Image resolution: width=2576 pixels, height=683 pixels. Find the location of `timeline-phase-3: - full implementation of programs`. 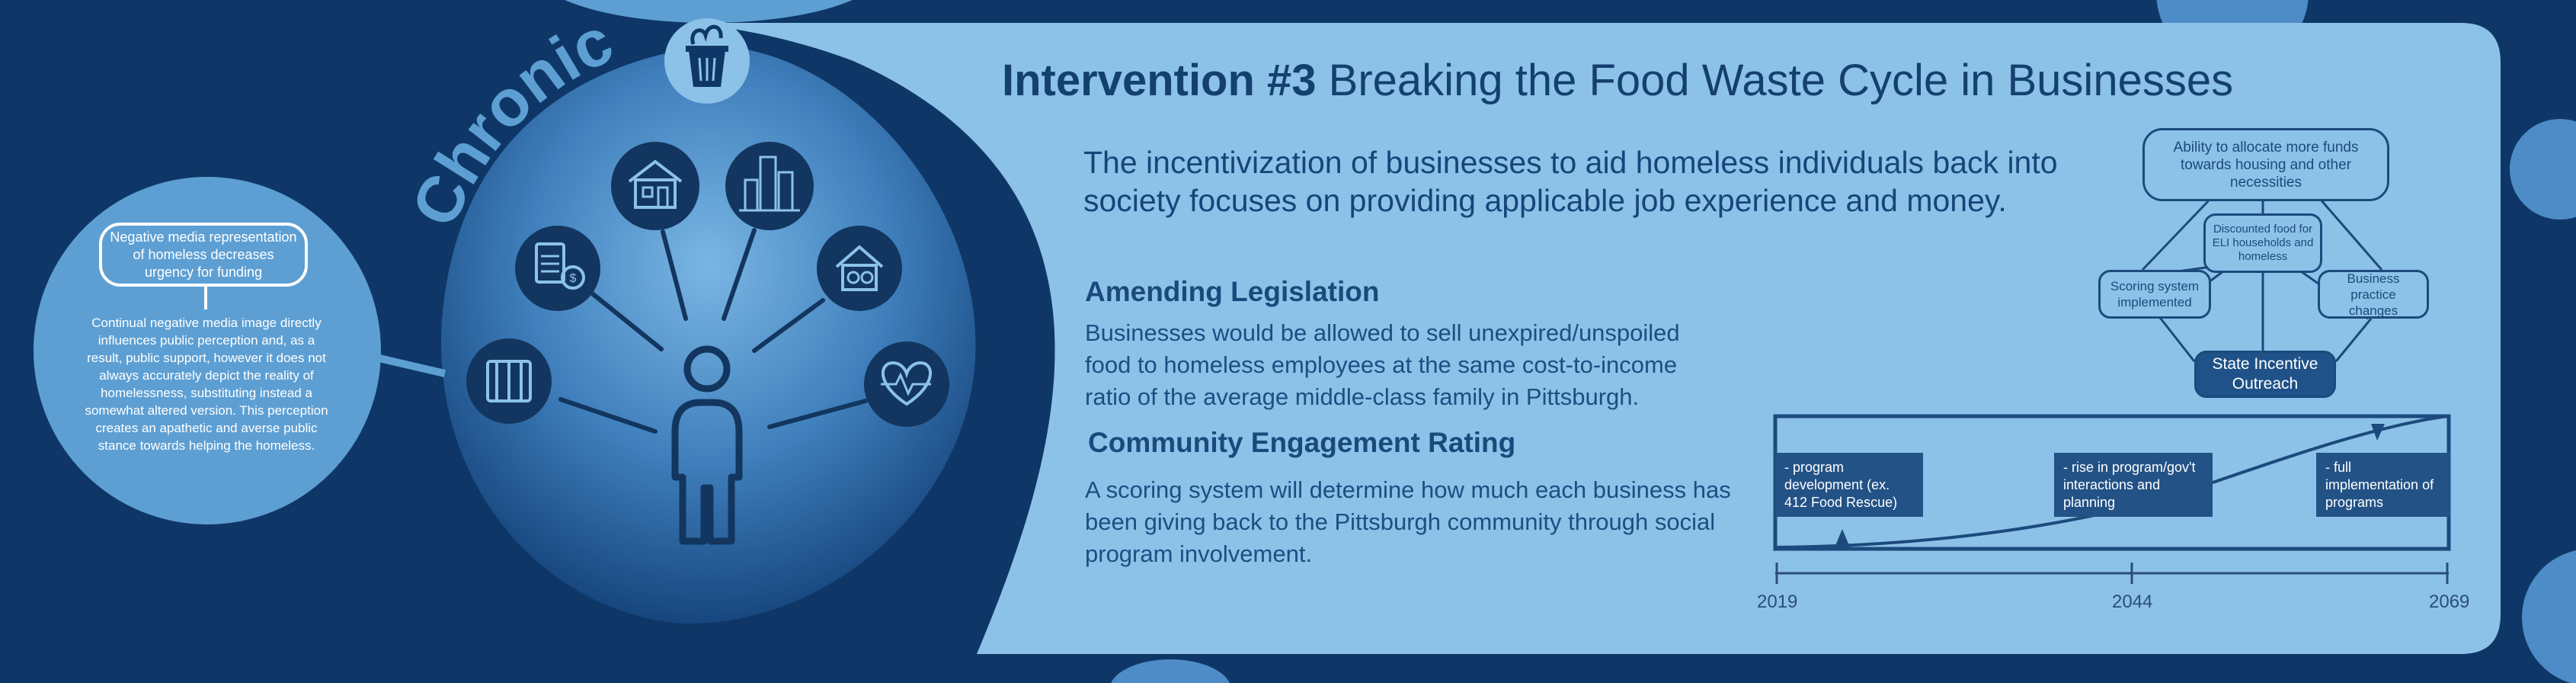

timeline-phase-3: - full implementation of programs is located at coordinates (2383, 485).